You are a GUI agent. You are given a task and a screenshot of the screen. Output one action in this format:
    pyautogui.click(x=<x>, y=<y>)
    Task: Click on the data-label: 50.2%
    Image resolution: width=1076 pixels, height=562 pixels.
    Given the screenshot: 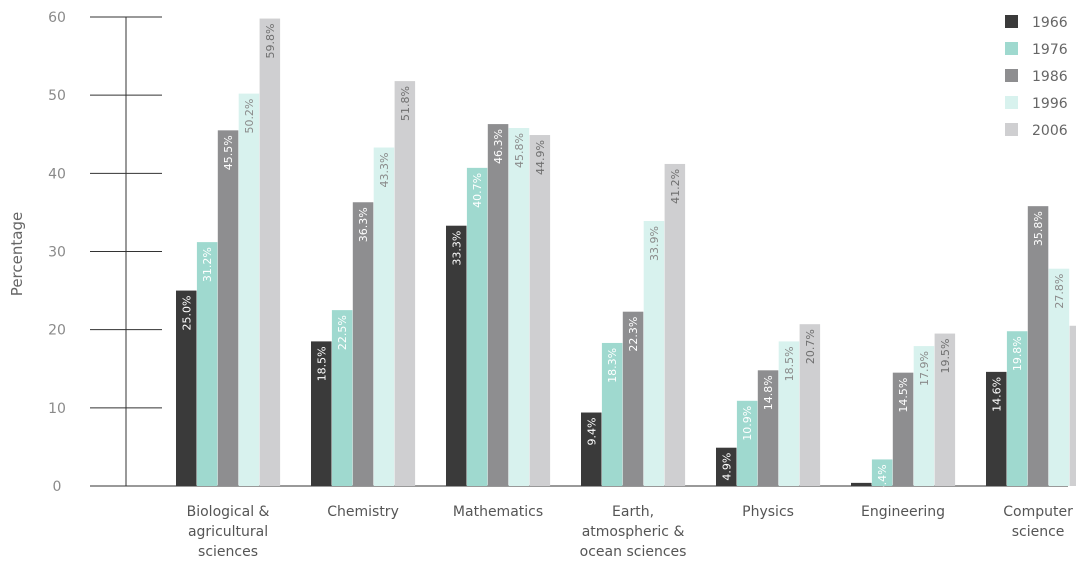 What is the action you would take?
    pyautogui.click(x=249, y=116)
    